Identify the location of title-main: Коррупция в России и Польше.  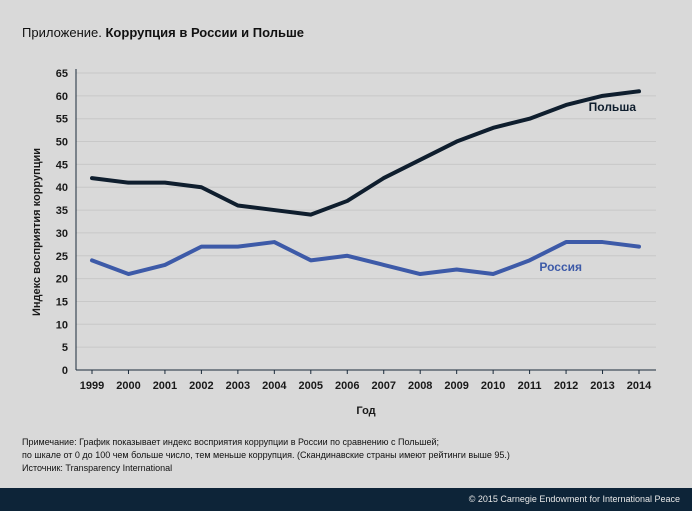
(205, 32).